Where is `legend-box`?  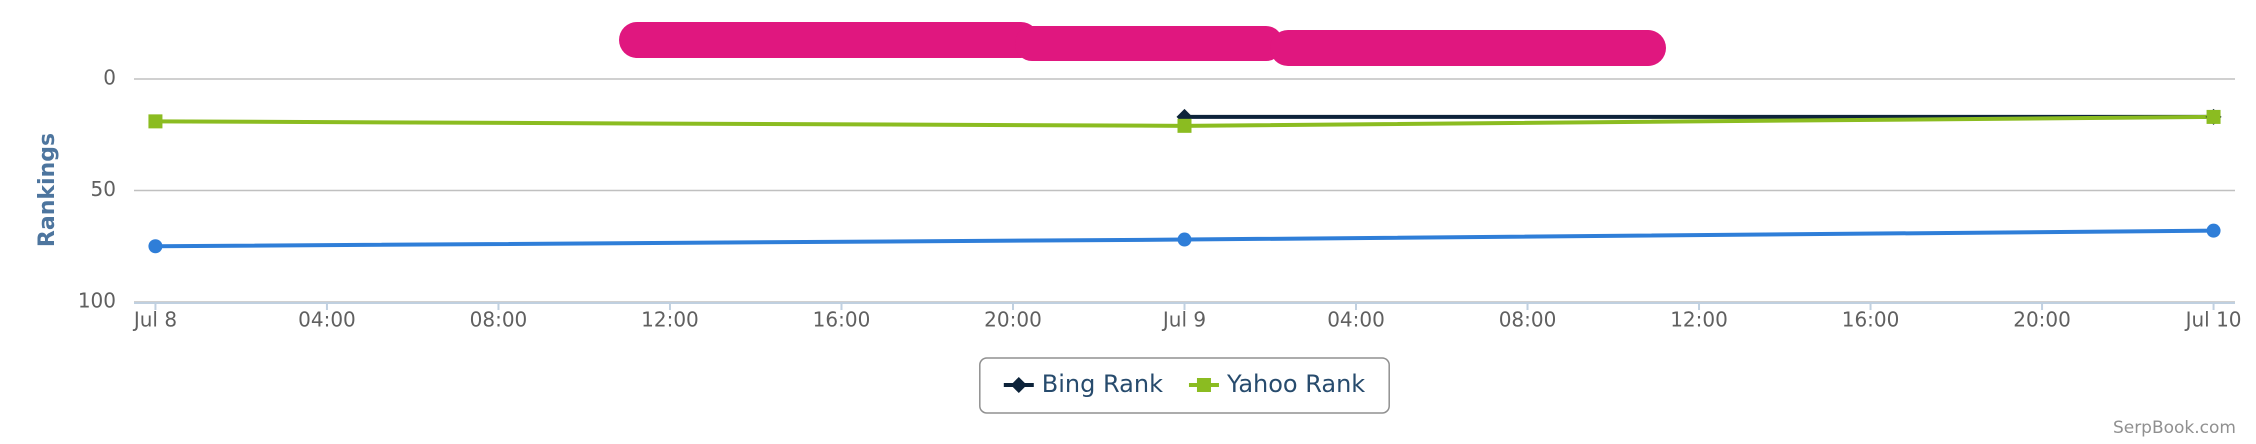 legend-box is located at coordinates (1184, 385).